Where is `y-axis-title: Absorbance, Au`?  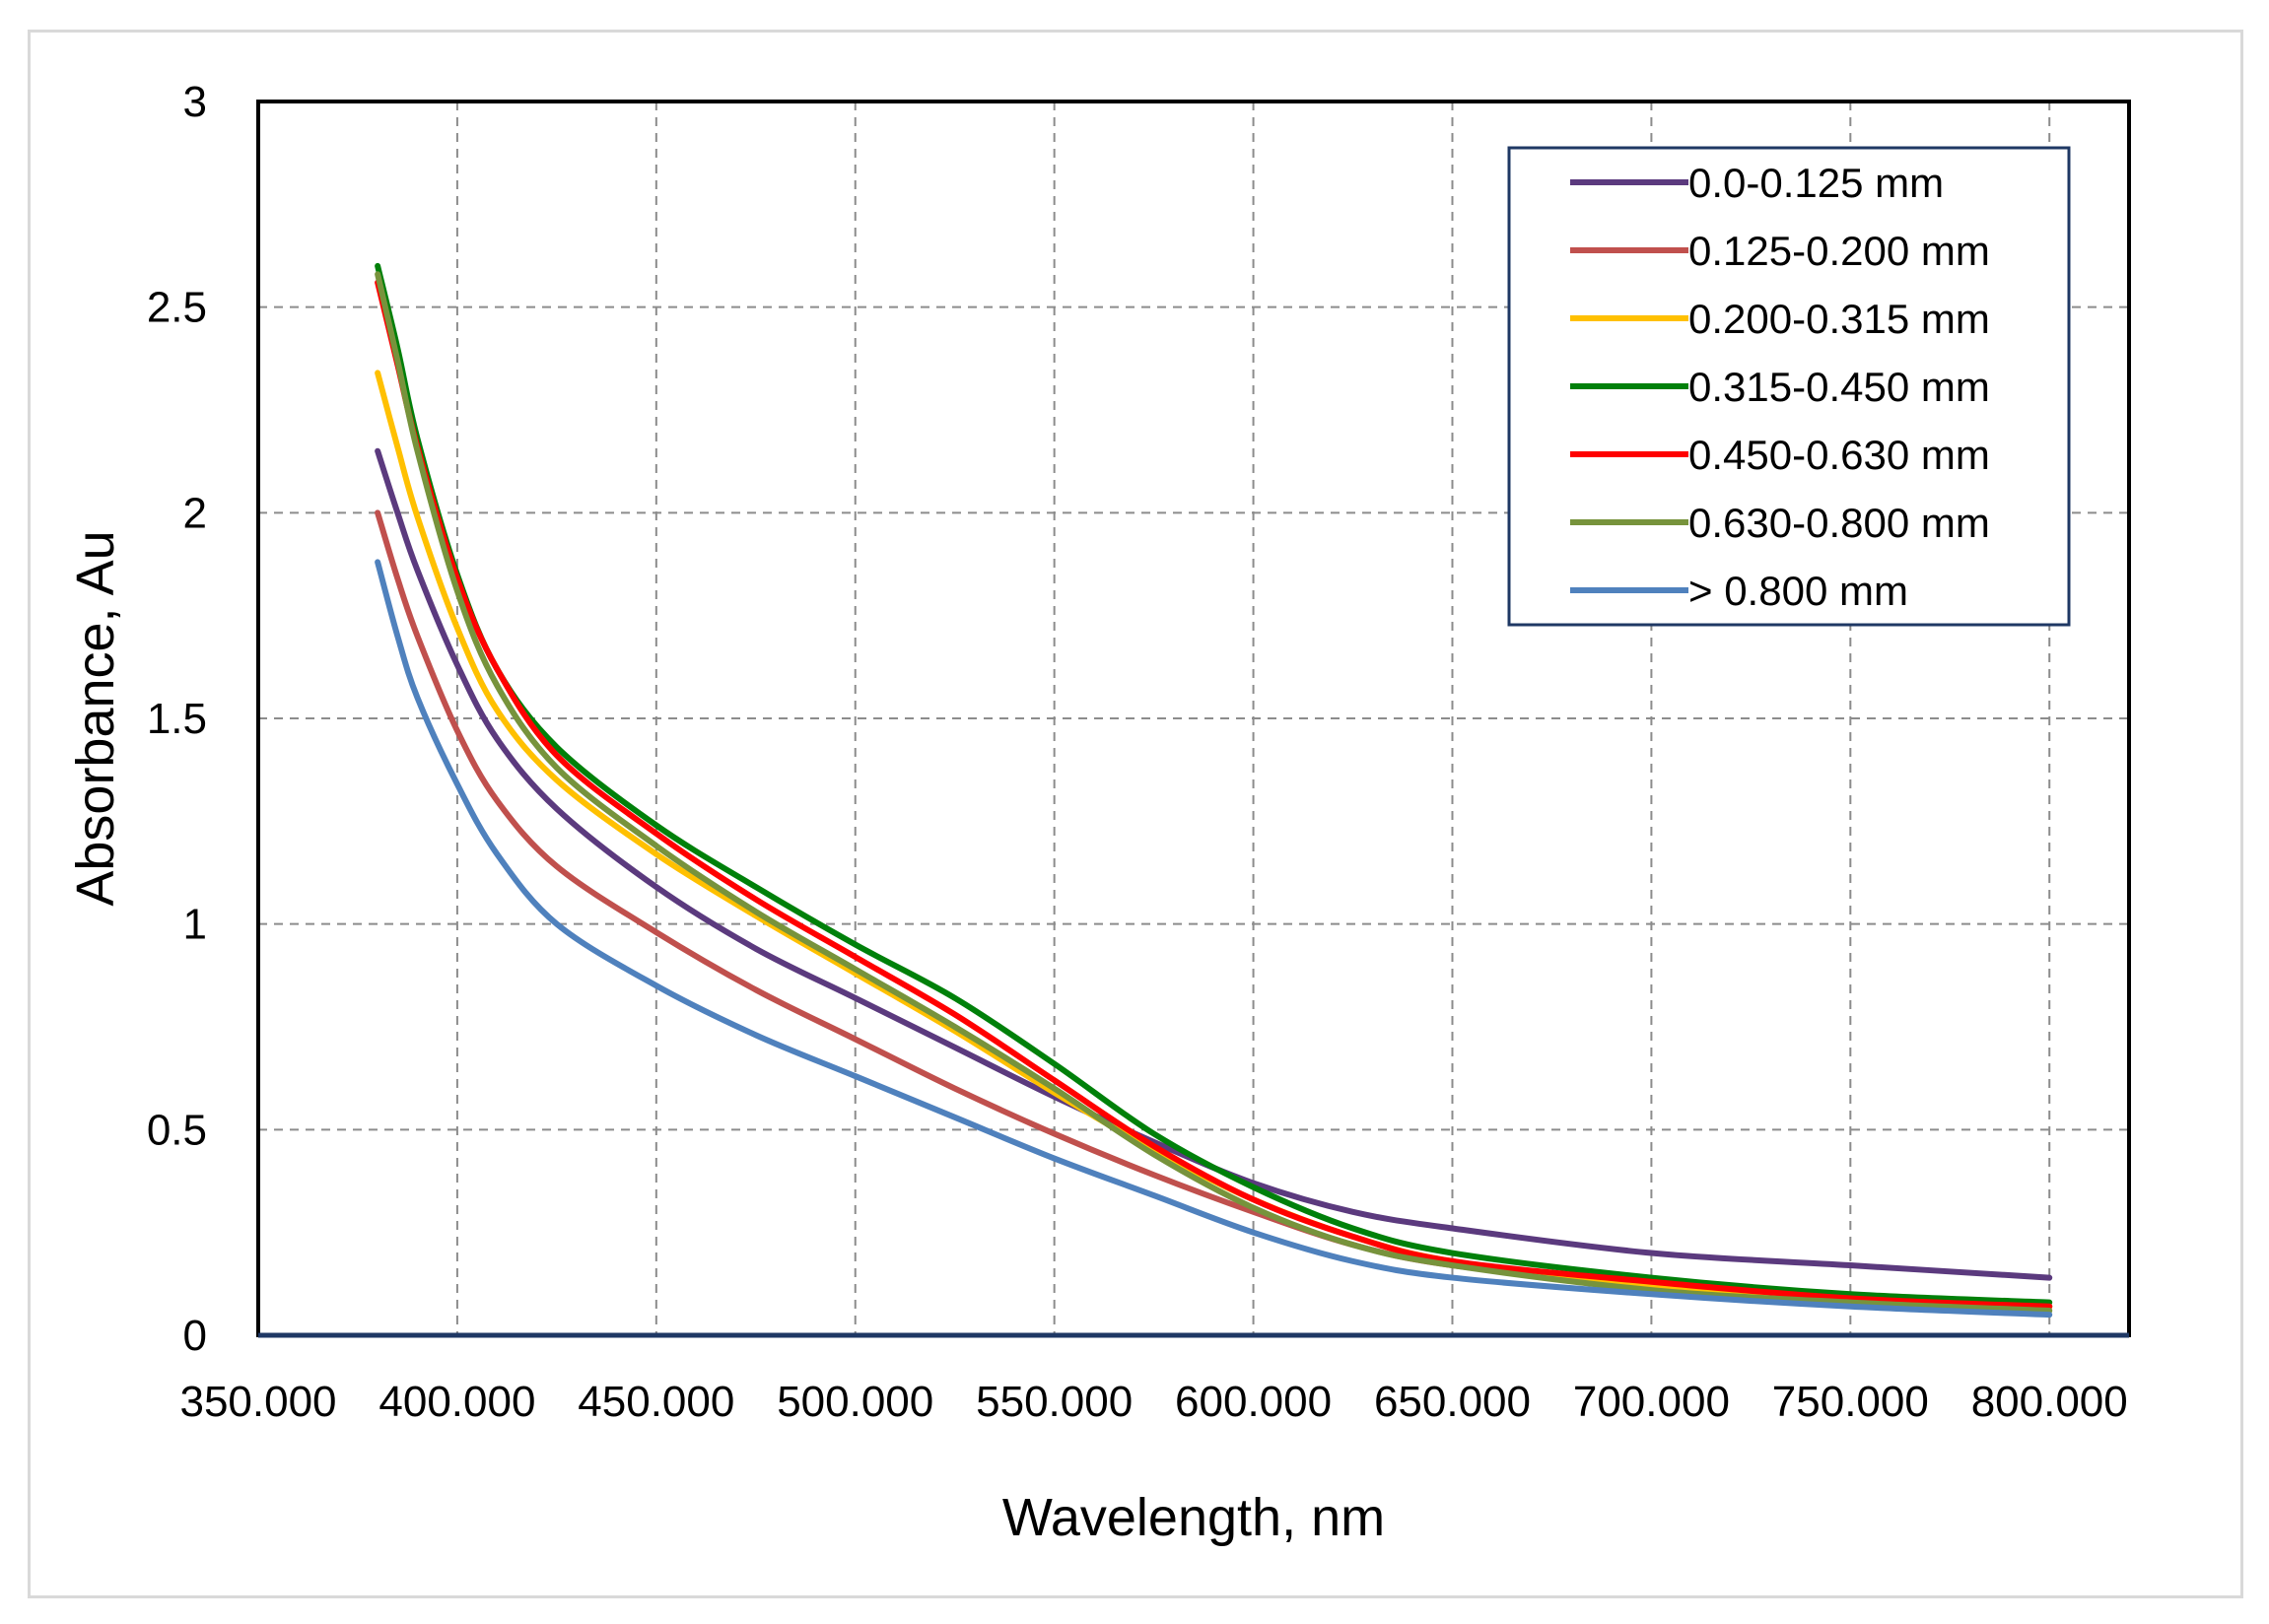
y-axis-title: Absorbance, Au is located at coordinates (95, 718).